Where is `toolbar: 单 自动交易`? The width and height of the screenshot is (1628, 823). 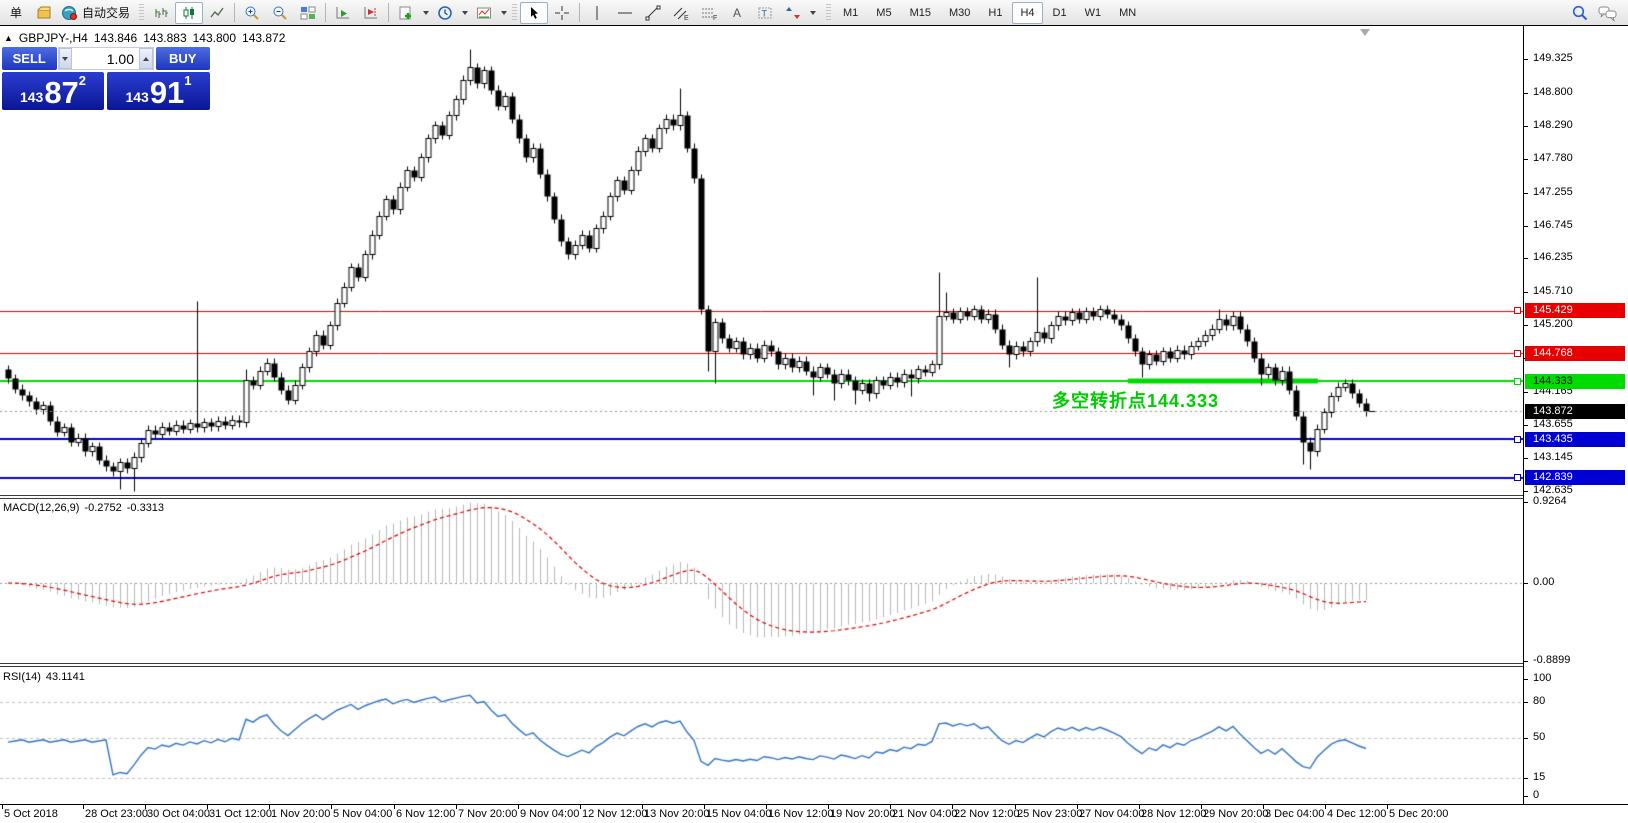
toolbar: 单 自动交易 is located at coordinates (814, 12).